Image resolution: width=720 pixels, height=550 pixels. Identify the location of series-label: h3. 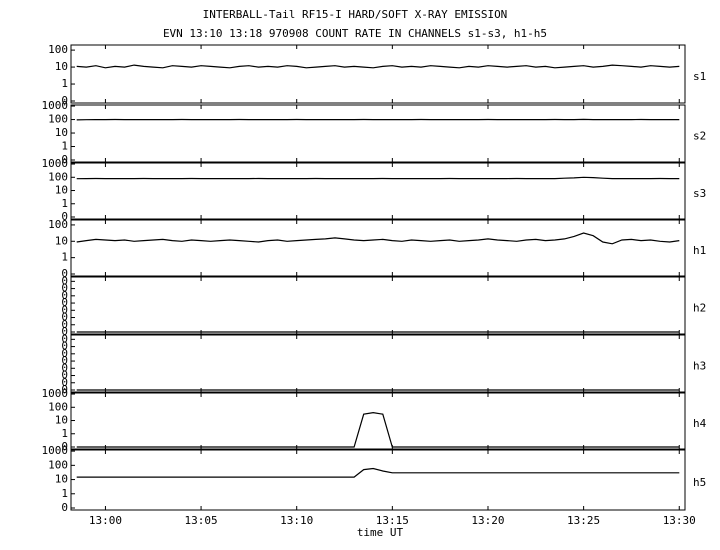
(699, 366).